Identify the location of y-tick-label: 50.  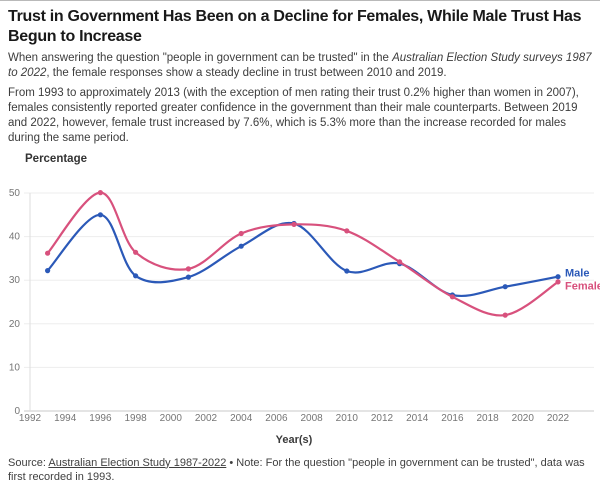
(15, 193).